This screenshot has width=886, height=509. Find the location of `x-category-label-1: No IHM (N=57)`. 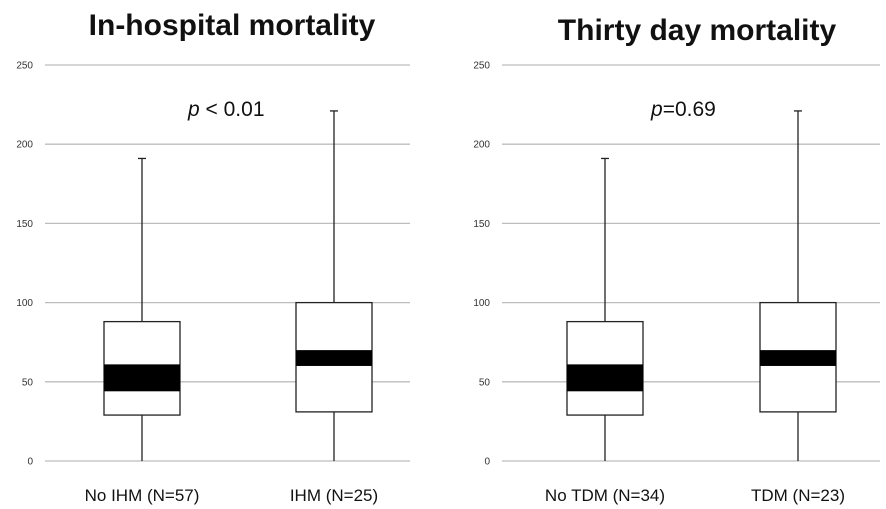

x-category-label-1: No IHM (N=57) is located at coordinates (142, 495).